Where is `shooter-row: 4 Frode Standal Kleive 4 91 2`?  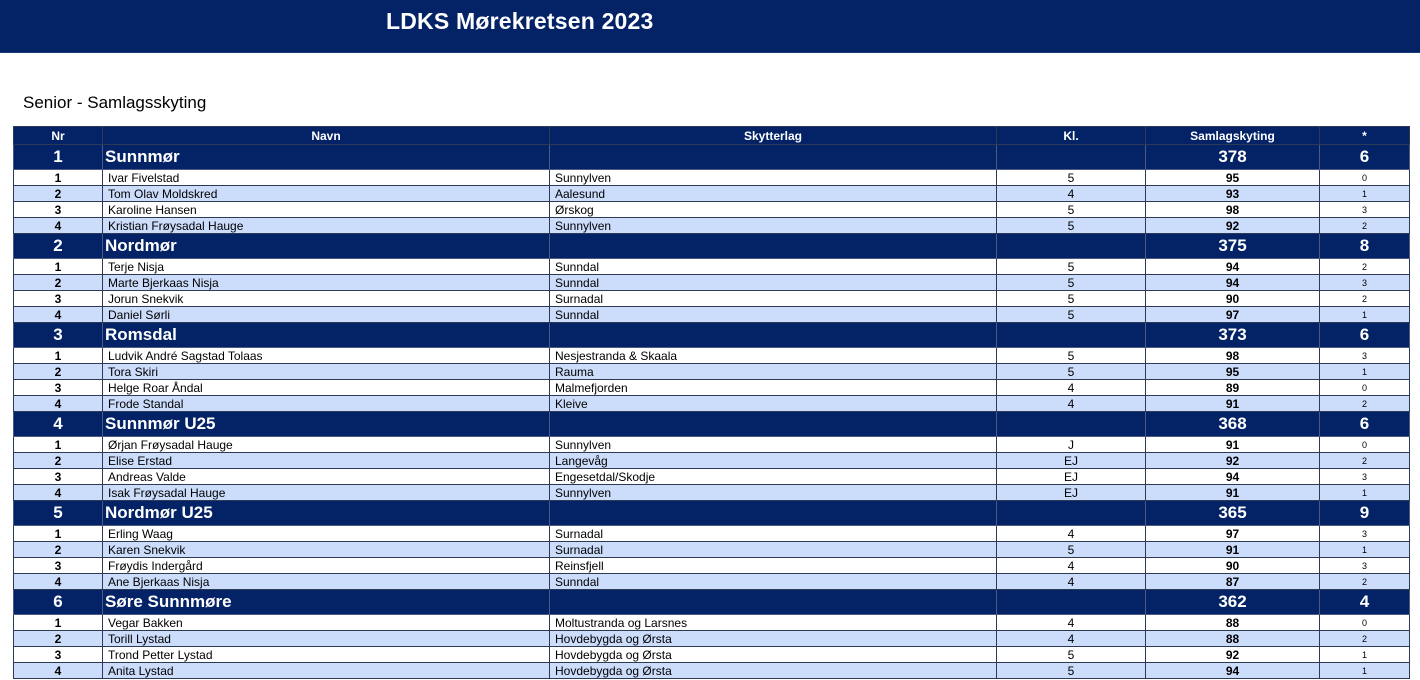
shooter-row: 4 Frode Standal Kleive 4 91 2 is located at coordinates (711, 403).